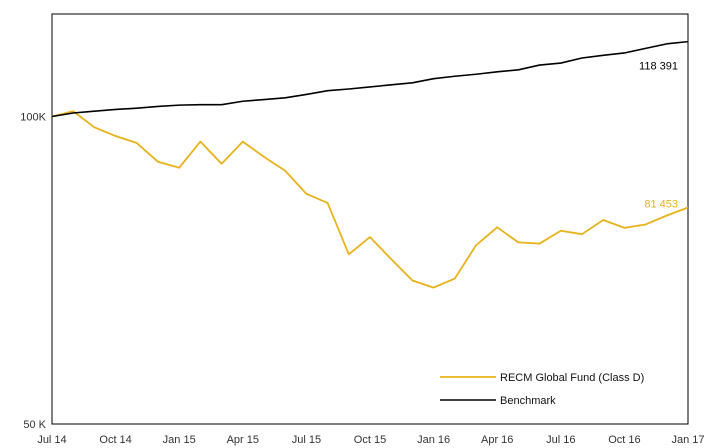 The width and height of the screenshot is (705, 448). What do you see at coordinates (497, 440) in the screenshot?
I see `x-tick-label: Apr 16` at bounding box center [497, 440].